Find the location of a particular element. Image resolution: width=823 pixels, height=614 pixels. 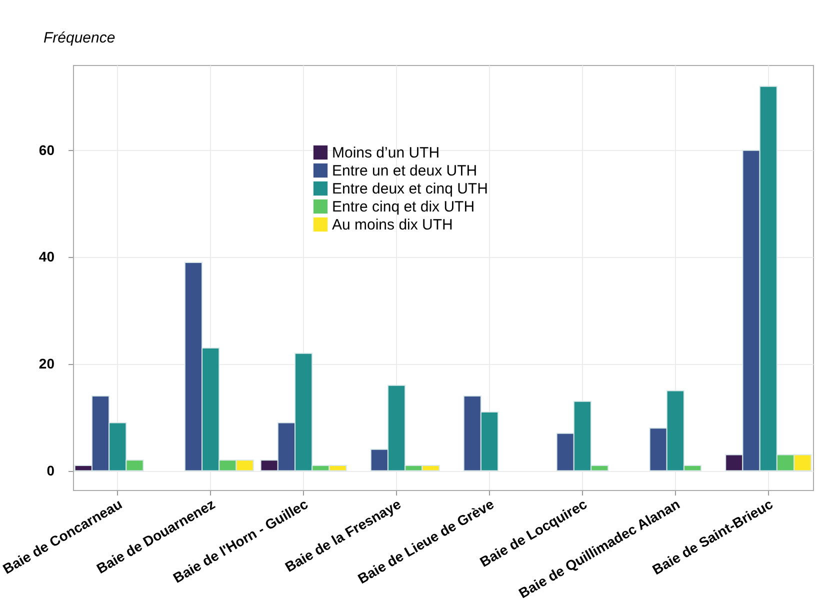

y-tick-label: 20 is located at coordinates (46, 363).